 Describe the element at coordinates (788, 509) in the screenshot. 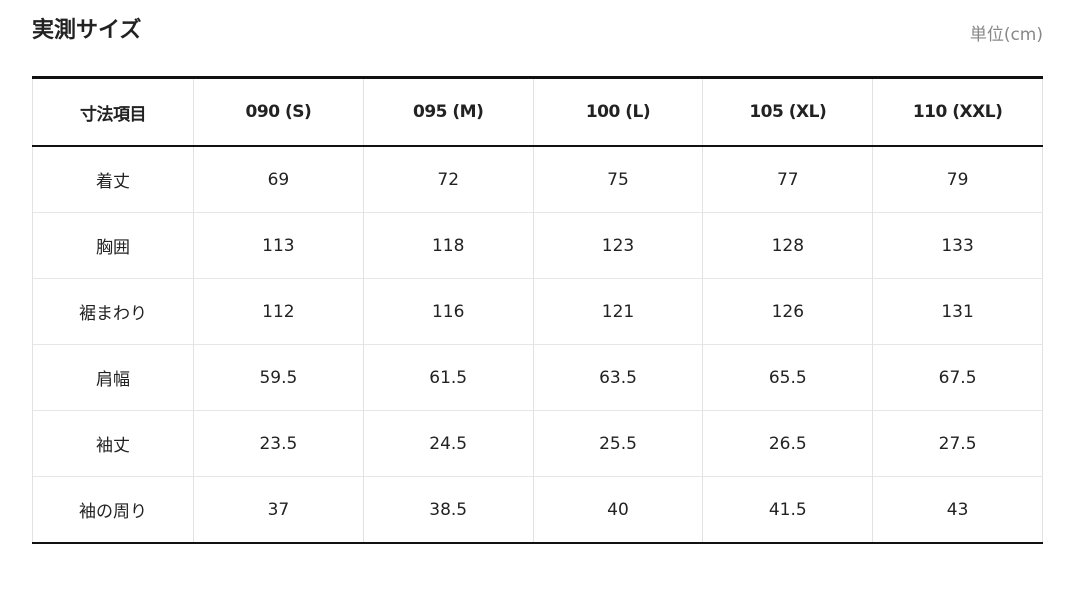

I see `cell: 41.5` at that location.